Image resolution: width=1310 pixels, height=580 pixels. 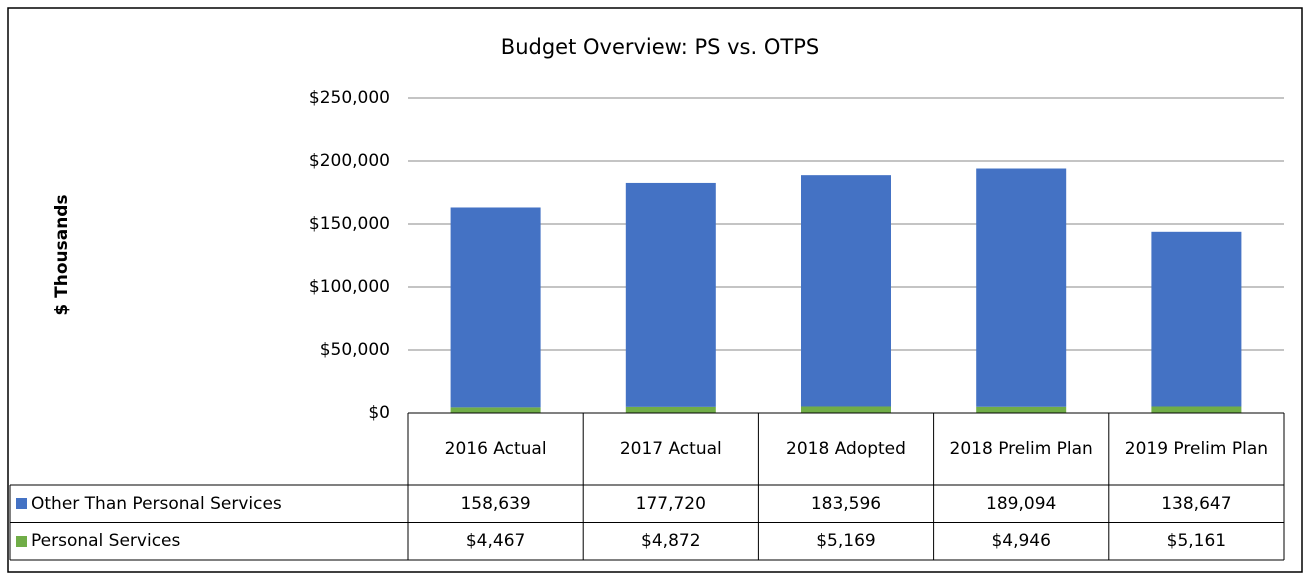 I want to click on legend-entry-text: Personal Services, so click(x=106, y=541).